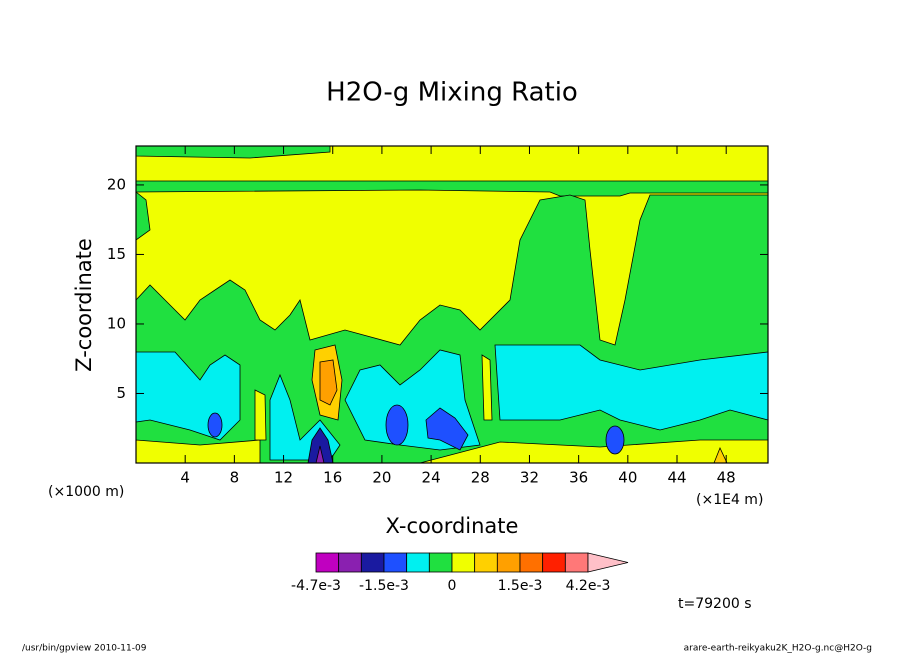  I want to click on colorbar-label: 4.2e-3, so click(588, 586).